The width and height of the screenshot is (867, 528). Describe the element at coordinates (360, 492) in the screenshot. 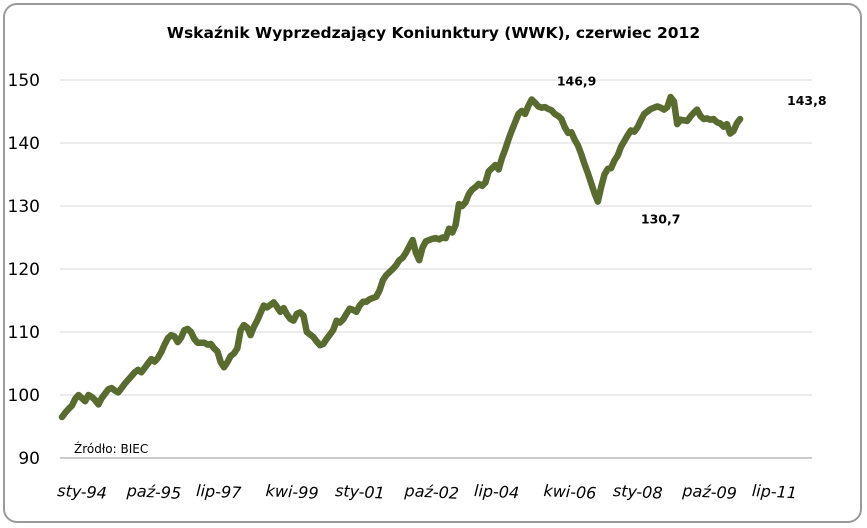

I see `x-tick-label: sty-01` at that location.